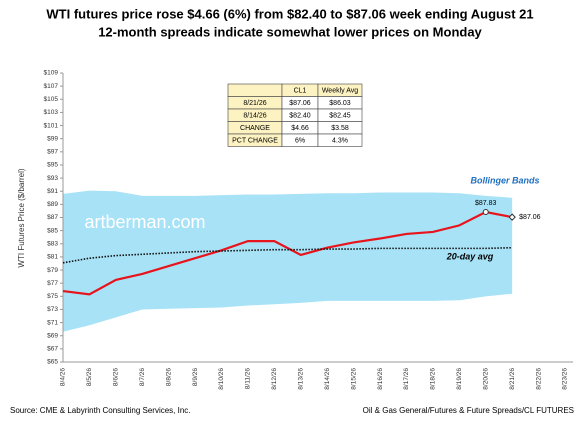  Describe the element at coordinates (340, 91) in the screenshot. I see `table-text: Weekly Avg` at that location.